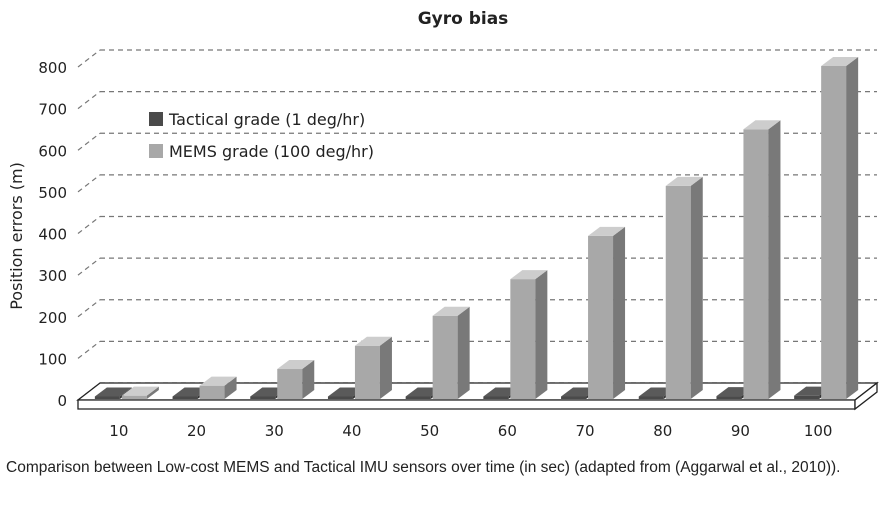 This screenshot has height=510, width=891. Describe the element at coordinates (52, 359) in the screenshot. I see `y-tick-label: 100` at that location.